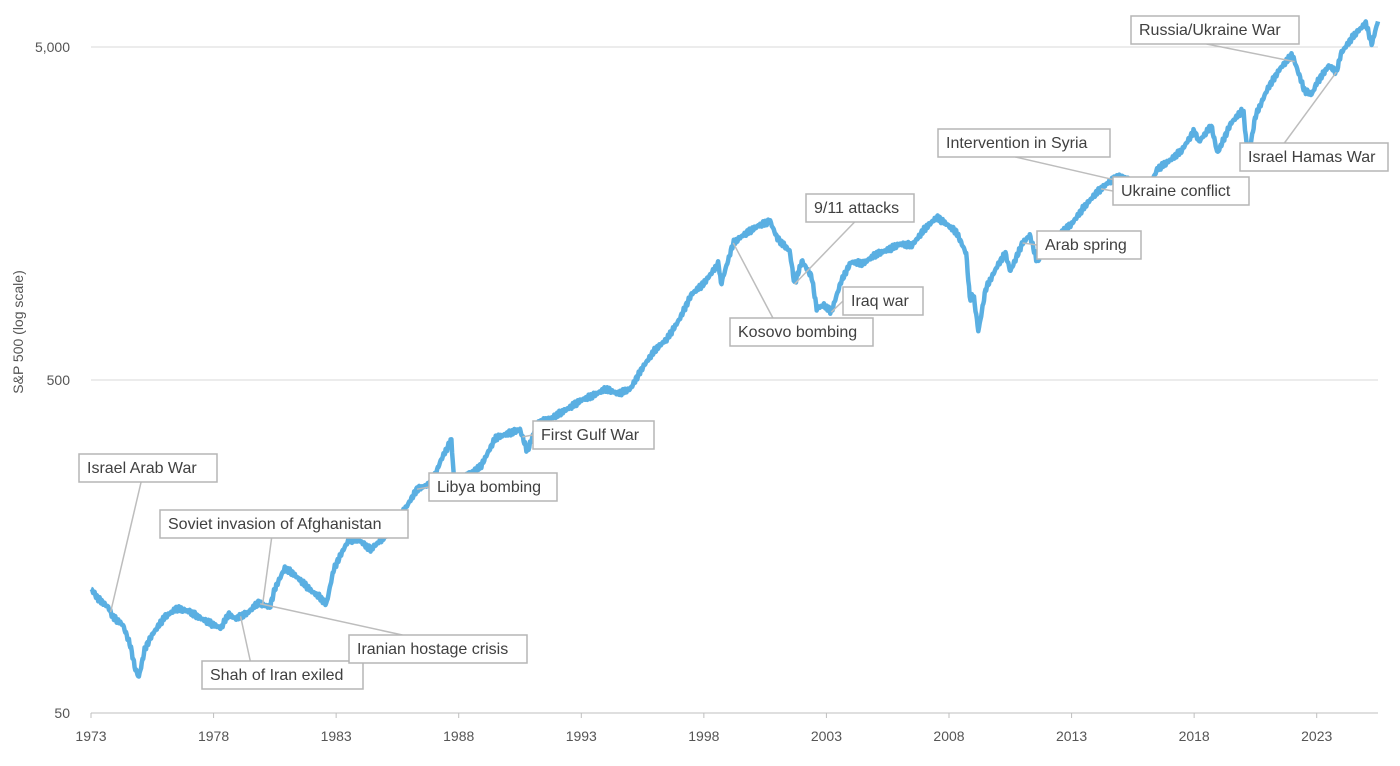 This screenshot has height=766, width=1400. I want to click on annotation-label: Libya bombing, so click(489, 487).